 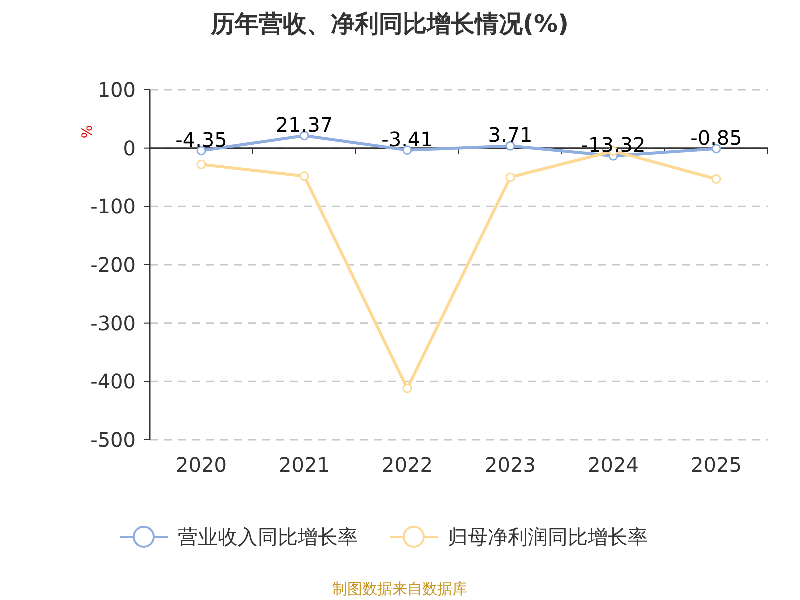 What do you see at coordinates (716, 138) in the screenshot?
I see `data-label: -0.85` at bounding box center [716, 138].